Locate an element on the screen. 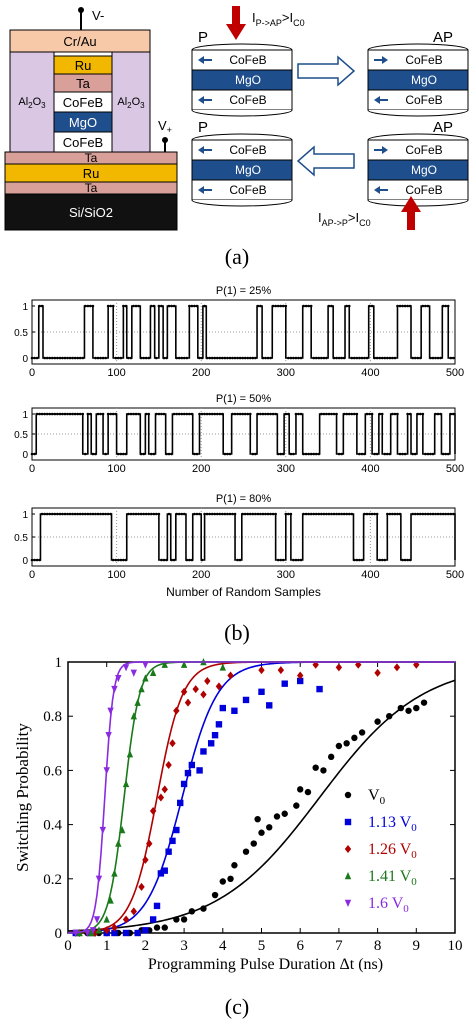  chart-ytick-label: 0.2 is located at coordinates (52, 880).